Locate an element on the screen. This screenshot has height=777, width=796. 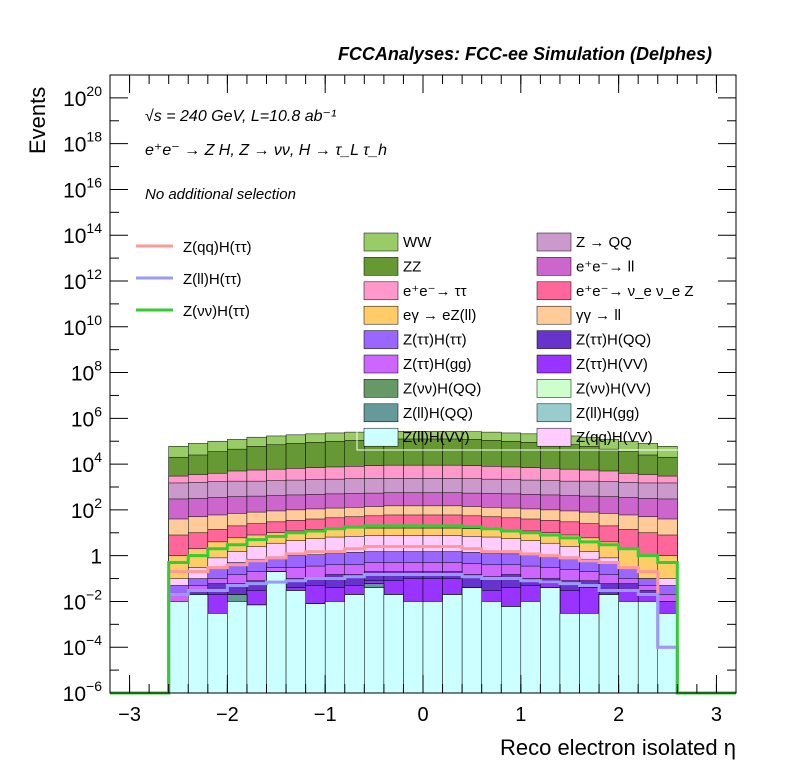
legend-label: ZZ is located at coordinates (412, 266).